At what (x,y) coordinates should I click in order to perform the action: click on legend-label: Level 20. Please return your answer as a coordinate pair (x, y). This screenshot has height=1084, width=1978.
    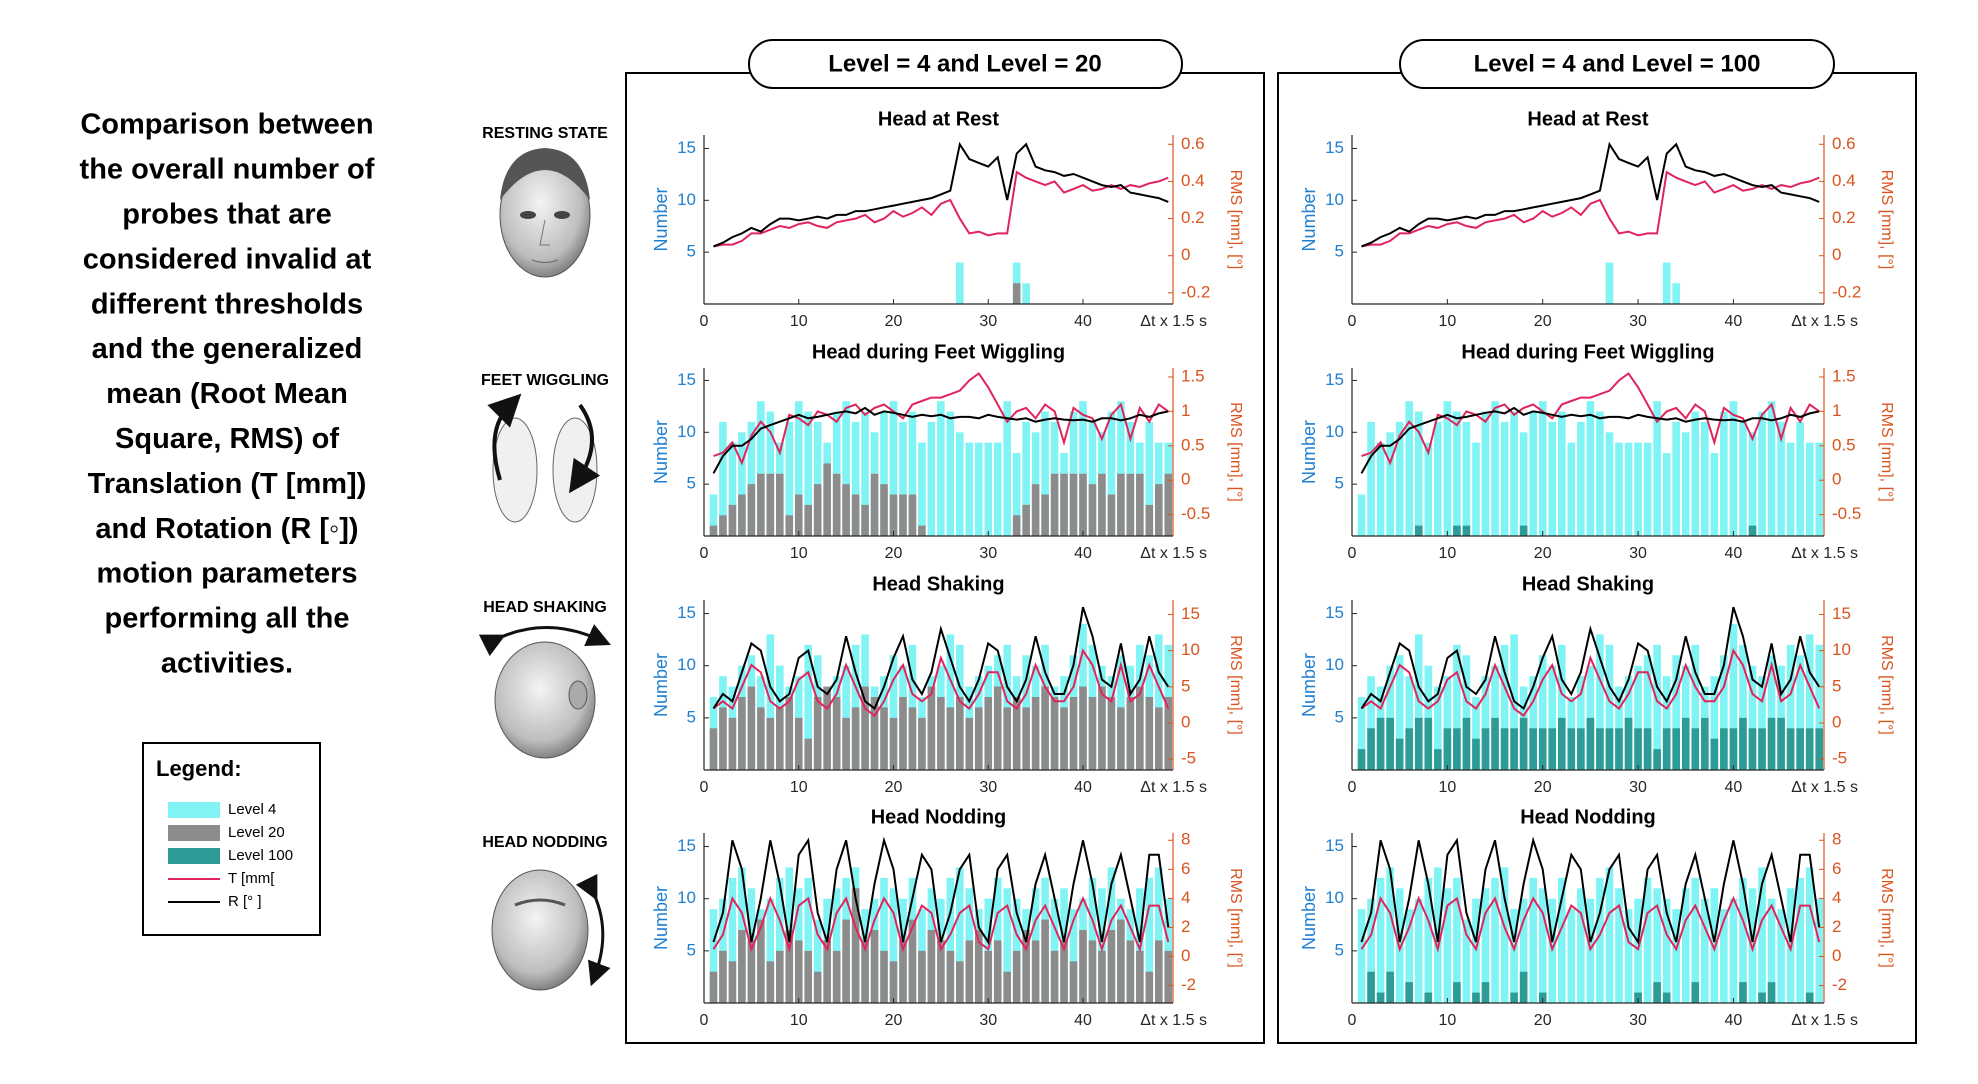
    Looking at the image, I should click on (256, 832).